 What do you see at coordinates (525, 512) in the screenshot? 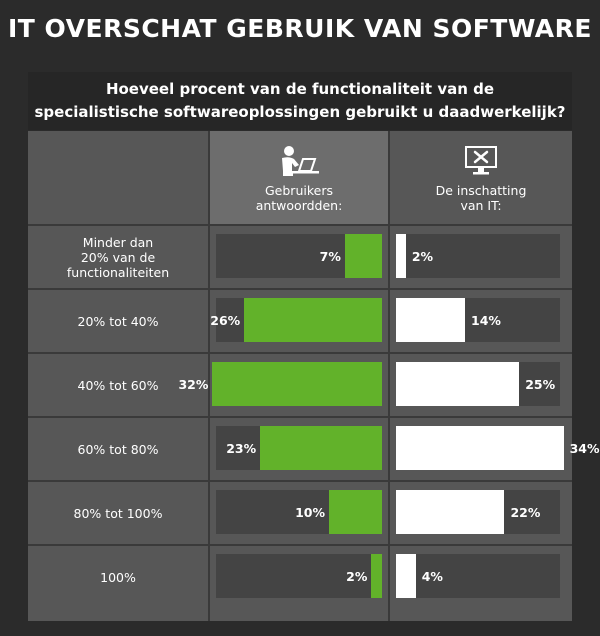
I see `it-value-label: 22%` at bounding box center [525, 512].